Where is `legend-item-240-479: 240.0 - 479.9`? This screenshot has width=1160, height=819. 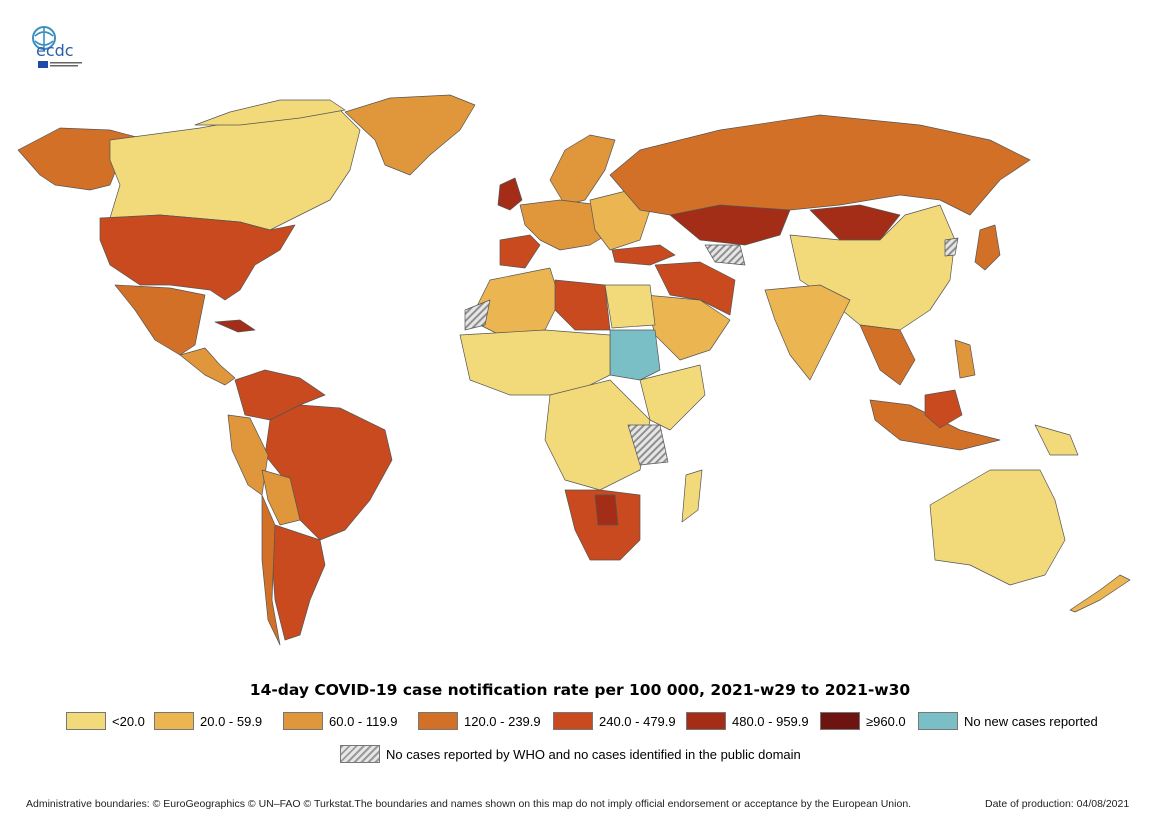
legend-item-240-479: 240.0 - 479.9 is located at coordinates (619, 721).